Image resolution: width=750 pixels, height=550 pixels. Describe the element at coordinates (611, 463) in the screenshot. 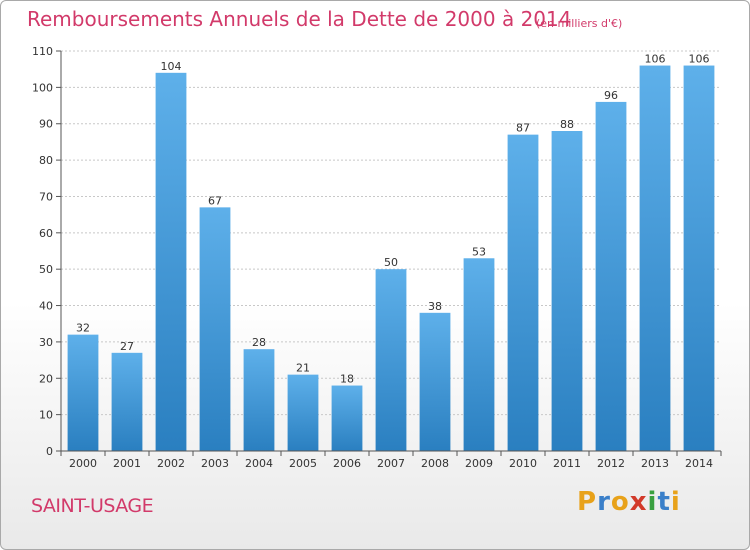

I see `x-tick-label-2012: 2012` at that location.